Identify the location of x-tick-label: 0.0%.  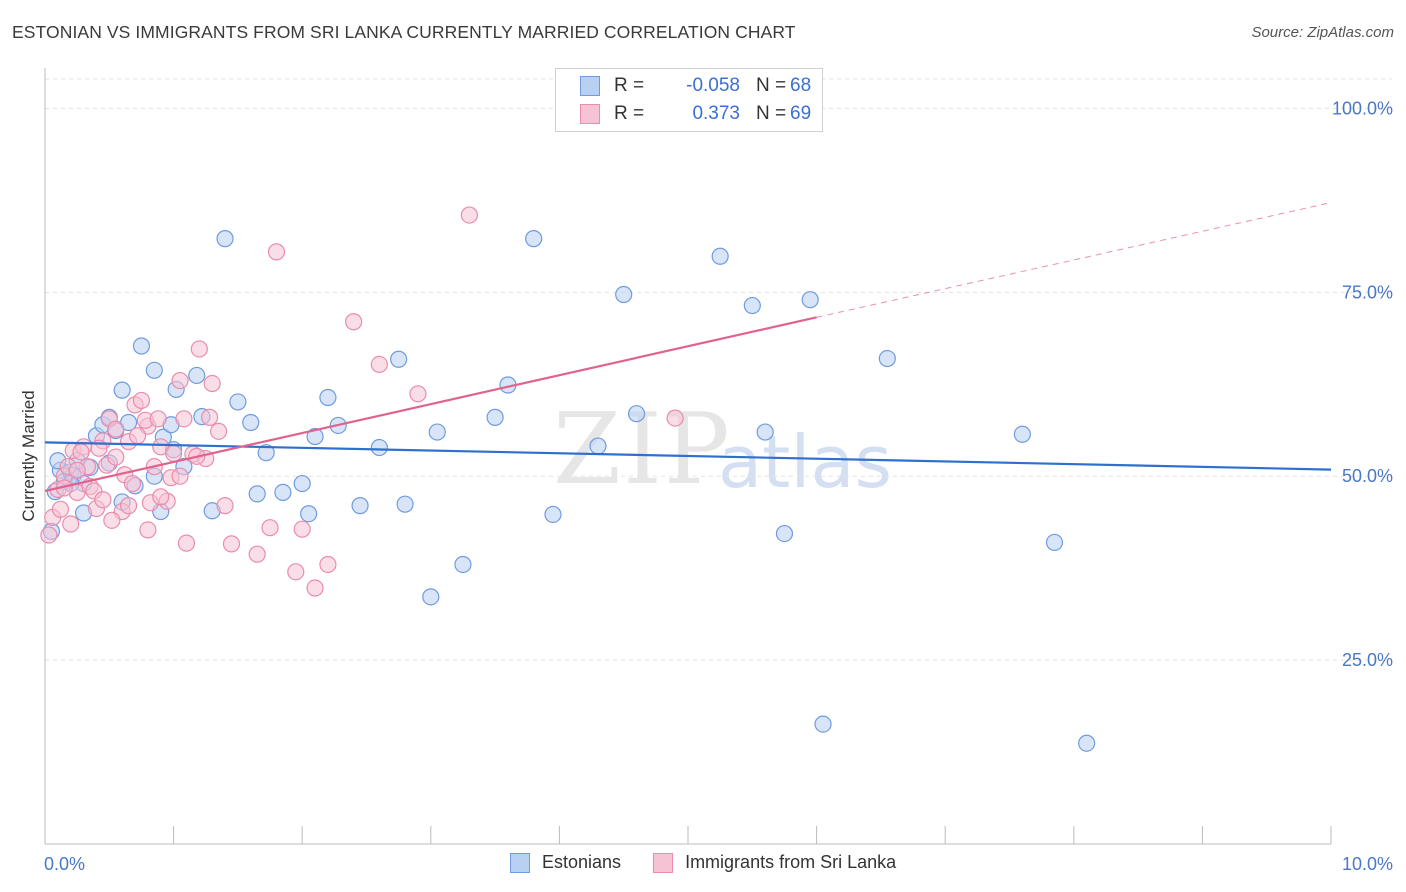
(64, 864).